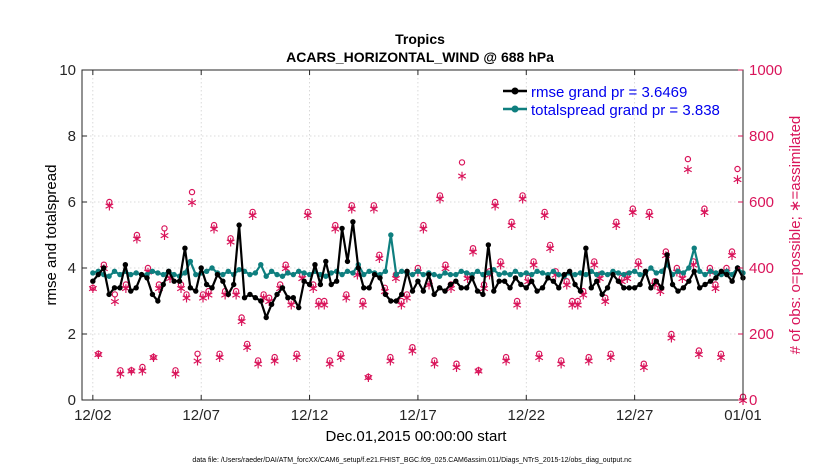 Image resolution: width=830 pixels, height=470 pixels. Describe the element at coordinates (527, 415) in the screenshot. I see `x-tick-label: 12/22` at that location.